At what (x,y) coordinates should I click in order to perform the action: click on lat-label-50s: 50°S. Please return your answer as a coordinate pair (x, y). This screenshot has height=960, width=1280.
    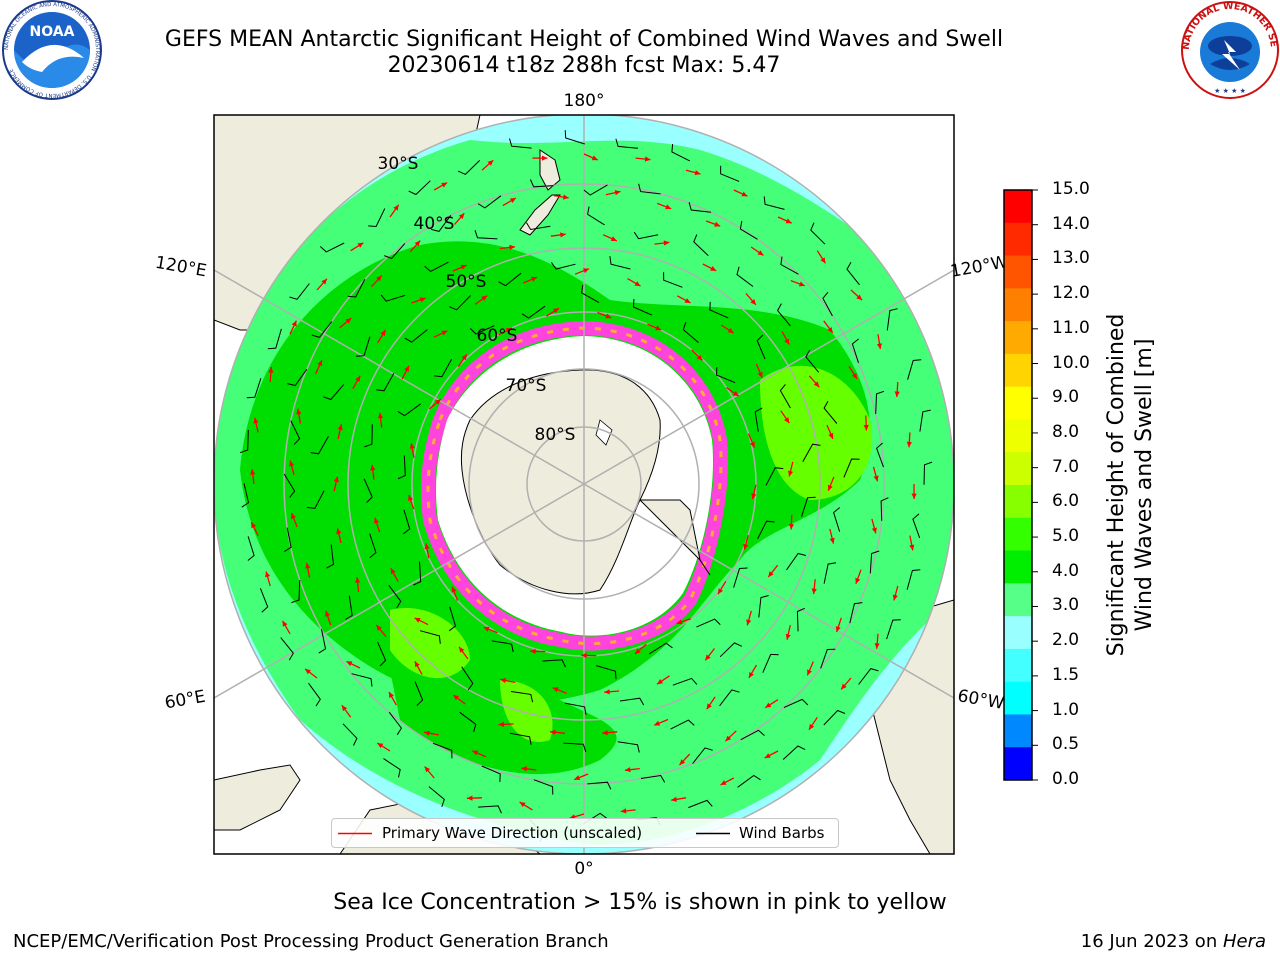
    Looking at the image, I should click on (466, 282).